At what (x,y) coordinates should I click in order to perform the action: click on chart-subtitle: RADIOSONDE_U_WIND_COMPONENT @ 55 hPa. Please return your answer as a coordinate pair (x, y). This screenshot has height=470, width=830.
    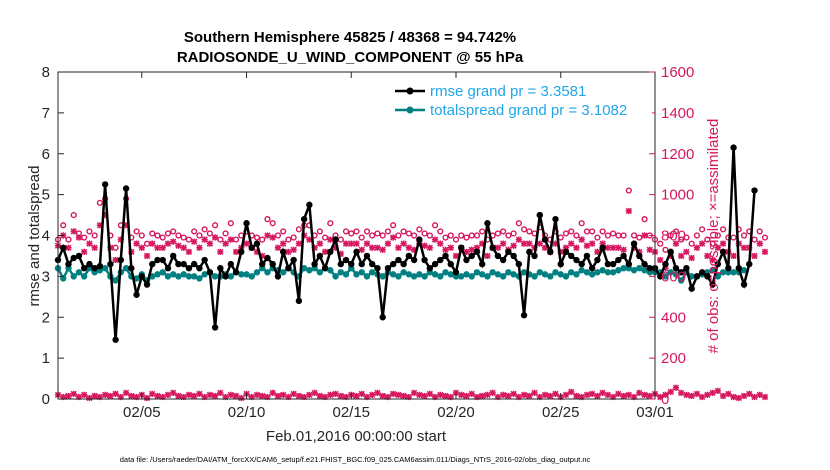
    Looking at the image, I should click on (350, 57).